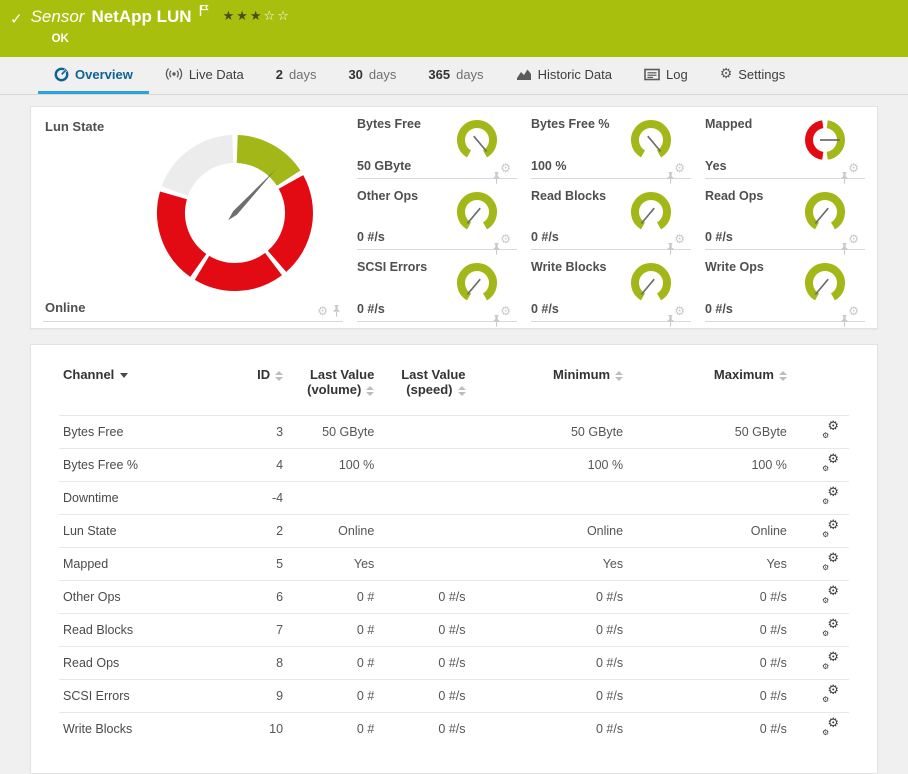 The height and width of the screenshot is (774, 908). What do you see at coordinates (296, 75) in the screenshot?
I see `tab-2-days: 2 days` at bounding box center [296, 75].